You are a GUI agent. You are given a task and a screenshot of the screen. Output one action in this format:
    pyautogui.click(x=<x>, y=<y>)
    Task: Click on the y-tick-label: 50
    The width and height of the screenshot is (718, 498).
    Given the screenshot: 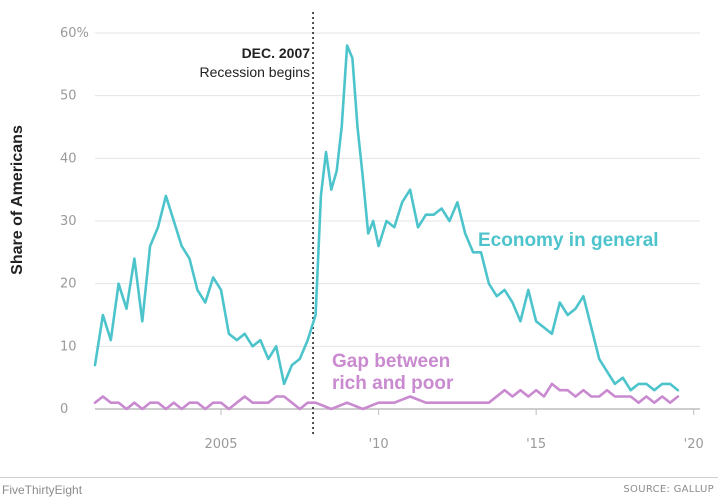 What is the action you would take?
    pyautogui.click(x=68, y=96)
    